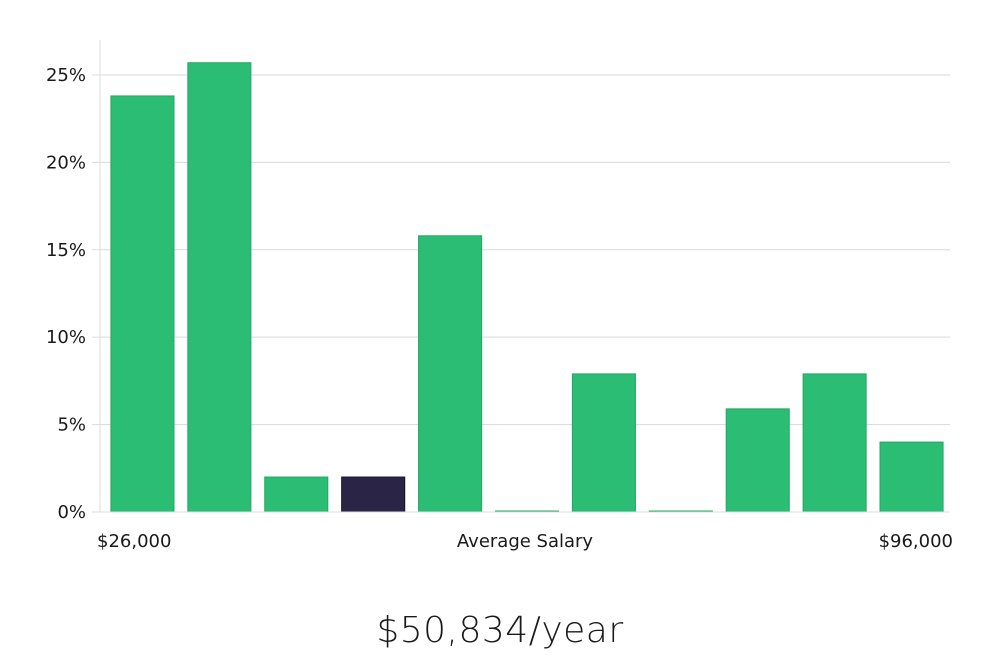  I want to click on y-tick-label: 15%, so click(66, 250).